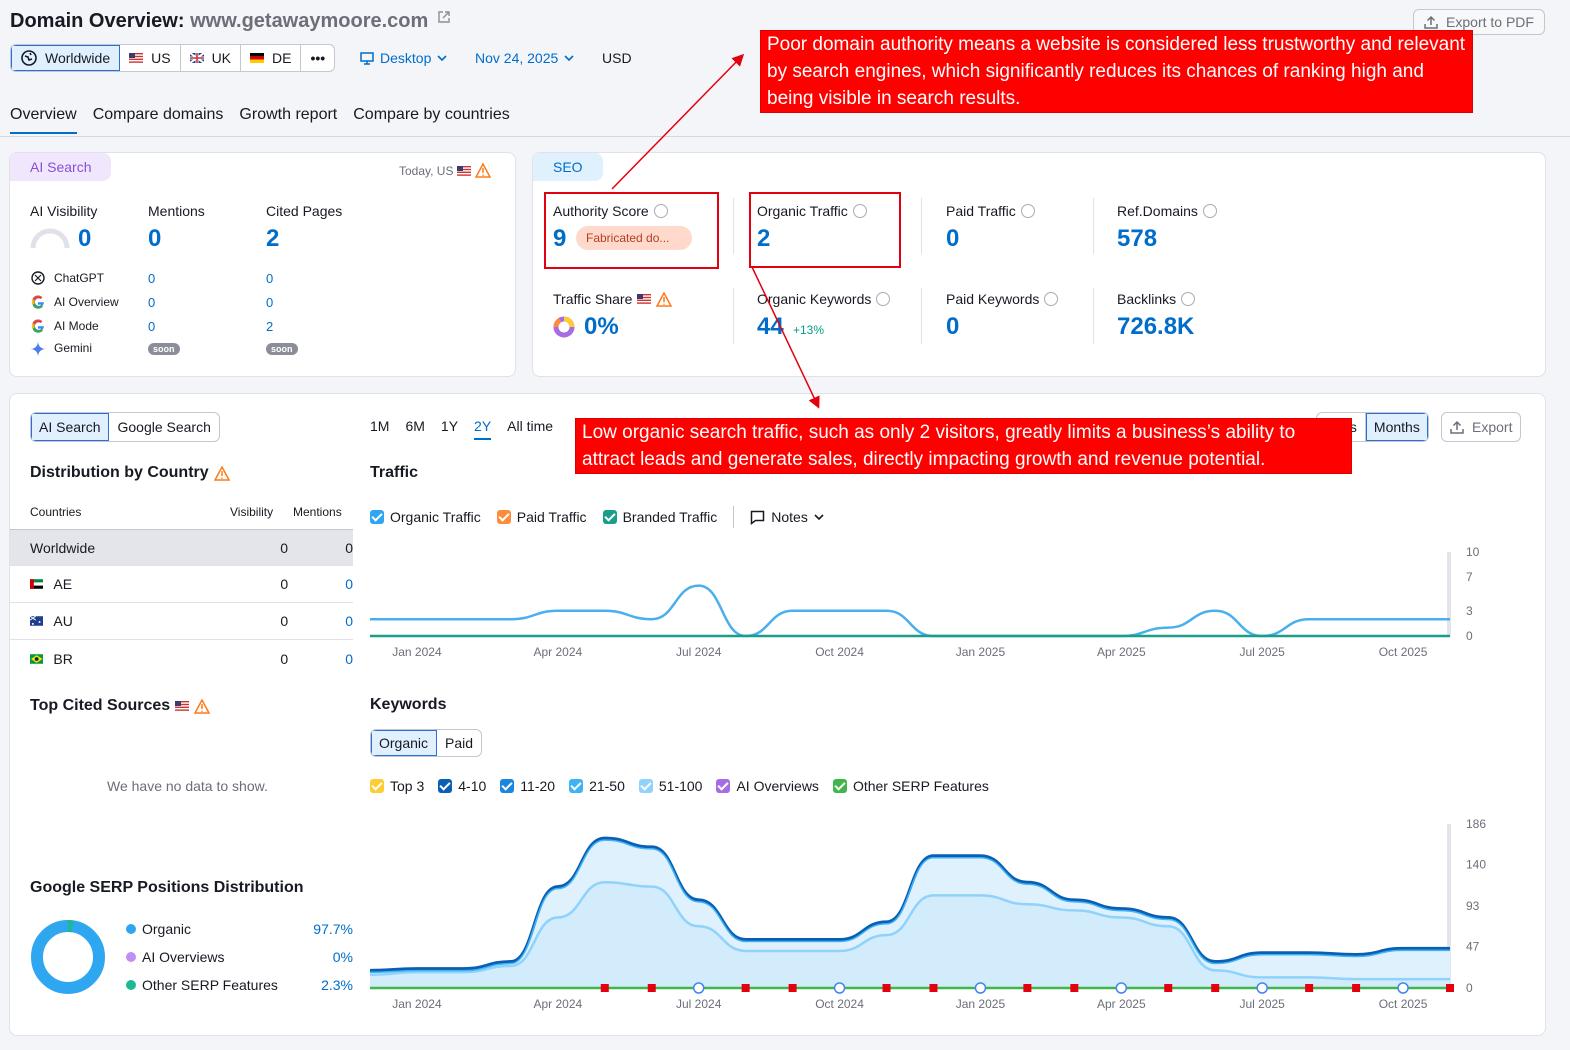 This screenshot has height=1050, width=1570. I want to click on legend-branded-traffic: Branded Traffic, so click(660, 517).